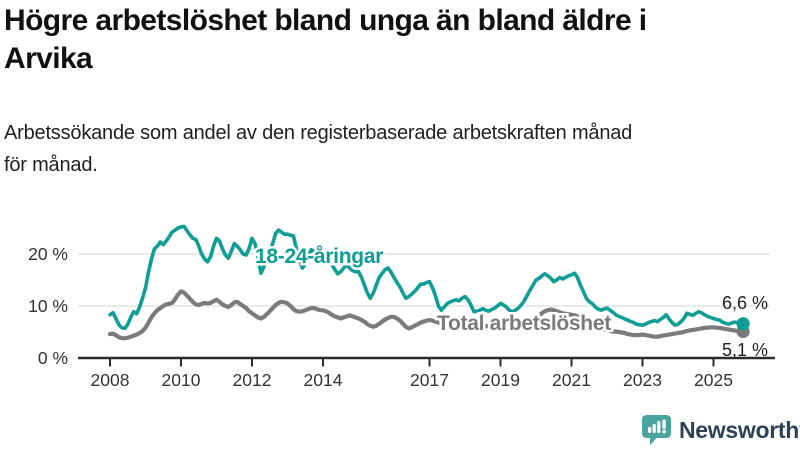 The height and width of the screenshot is (450, 800). What do you see at coordinates (713, 380) in the screenshot?
I see `x-tick-label-2025: 2025` at bounding box center [713, 380].